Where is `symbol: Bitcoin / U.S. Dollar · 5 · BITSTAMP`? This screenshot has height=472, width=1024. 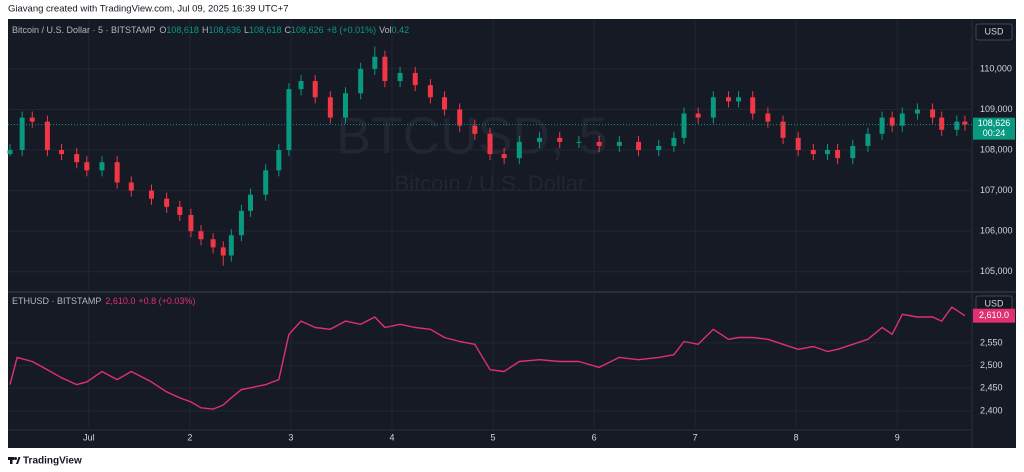
symbol: Bitcoin / U.S. Dollar · 5 · BITSTAMP is located at coordinates (83, 30).